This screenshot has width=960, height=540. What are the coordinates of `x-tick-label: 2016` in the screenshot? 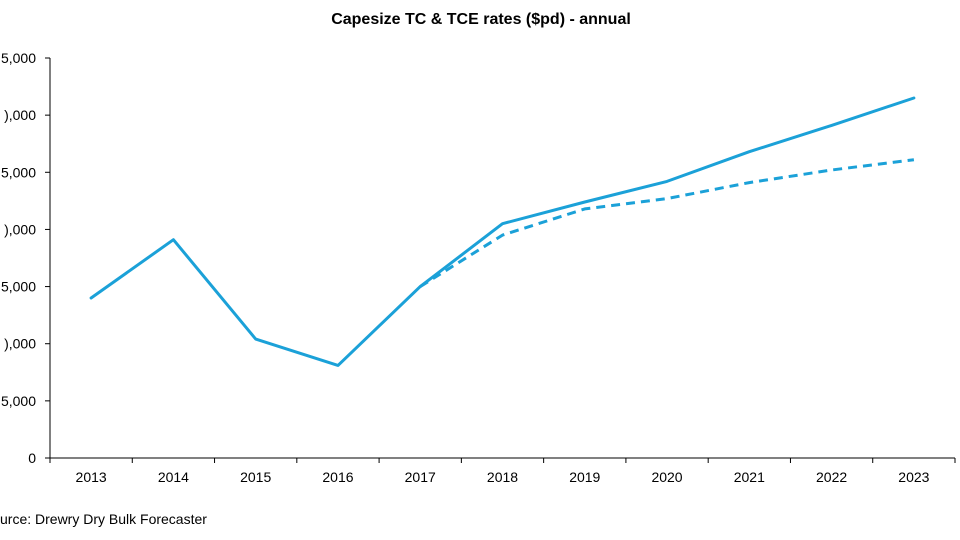 It's located at (337, 477).